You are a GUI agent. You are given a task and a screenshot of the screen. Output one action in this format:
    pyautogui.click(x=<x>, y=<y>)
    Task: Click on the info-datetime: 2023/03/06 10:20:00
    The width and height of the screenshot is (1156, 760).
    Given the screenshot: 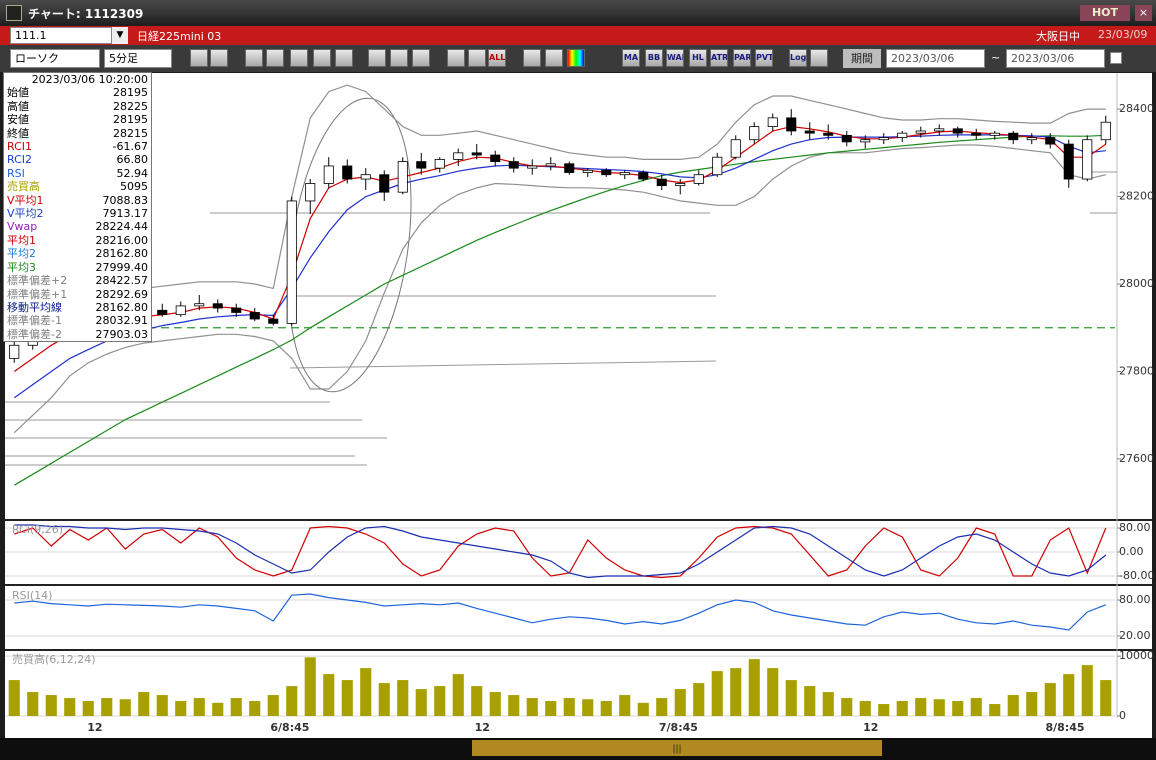 What is the action you would take?
    pyautogui.click(x=89, y=79)
    